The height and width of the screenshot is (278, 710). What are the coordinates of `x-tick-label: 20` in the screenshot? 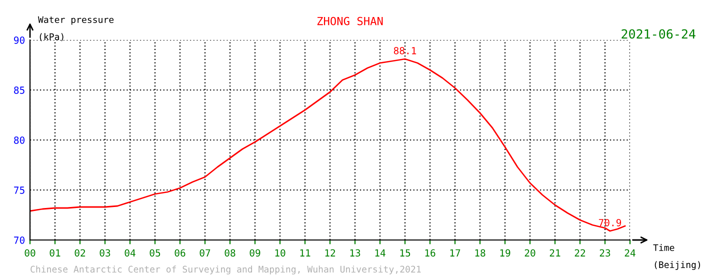 It's located at (530, 253).